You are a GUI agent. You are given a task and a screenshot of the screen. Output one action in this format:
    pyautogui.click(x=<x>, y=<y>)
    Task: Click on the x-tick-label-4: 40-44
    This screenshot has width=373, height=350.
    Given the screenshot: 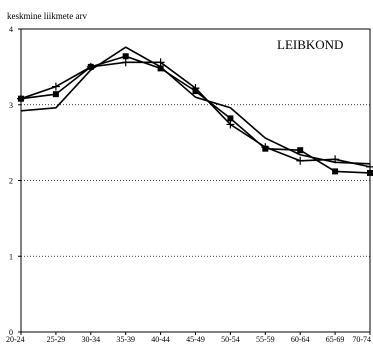 What is the action you would take?
    pyautogui.click(x=160, y=339)
    